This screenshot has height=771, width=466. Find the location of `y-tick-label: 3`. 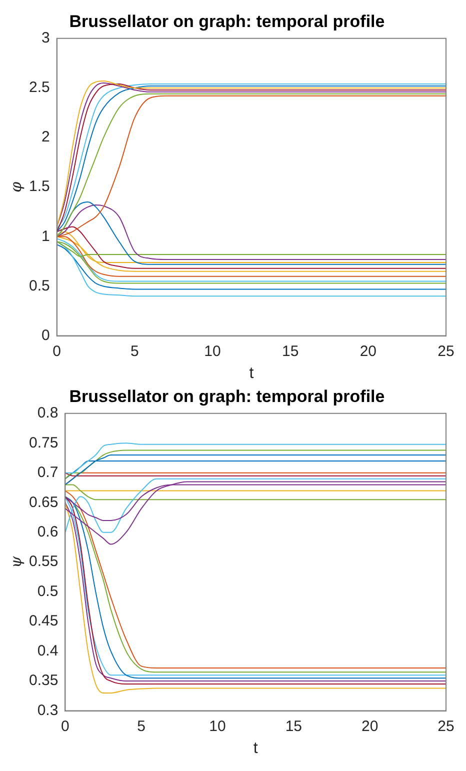

y-tick-label: 3 is located at coordinates (46, 38).